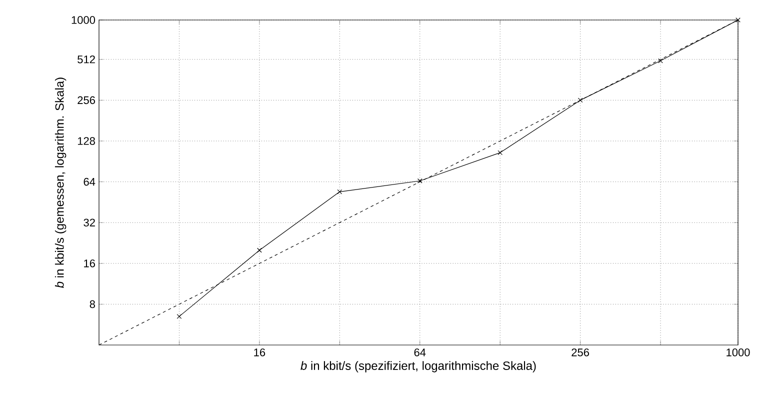 This screenshot has width=762, height=403. I want to click on y-tick-label: 64, so click(90, 182).